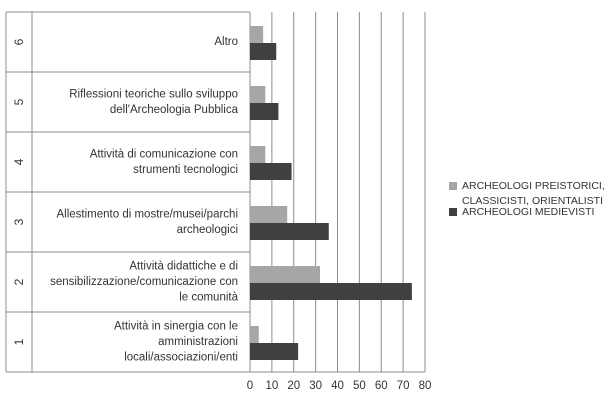 The image size is (605, 394). Describe the element at coordinates (533, 186) in the screenshot. I see `legend-label: ARCHEOLOGI PREISTORICI,` at that location.